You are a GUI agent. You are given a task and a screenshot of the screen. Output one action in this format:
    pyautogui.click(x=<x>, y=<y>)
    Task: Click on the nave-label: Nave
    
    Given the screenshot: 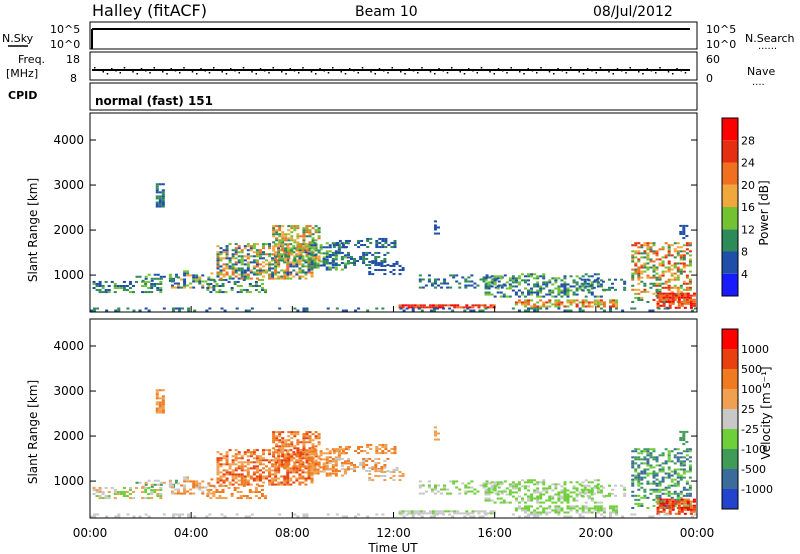 What is the action you would take?
    pyautogui.click(x=761, y=71)
    